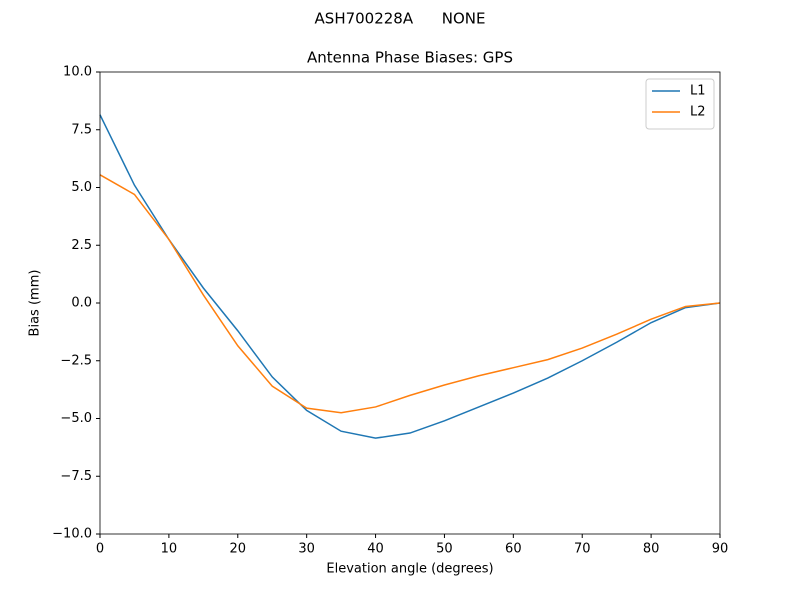  I want to click on x-tick-label: 70, so click(582, 549).